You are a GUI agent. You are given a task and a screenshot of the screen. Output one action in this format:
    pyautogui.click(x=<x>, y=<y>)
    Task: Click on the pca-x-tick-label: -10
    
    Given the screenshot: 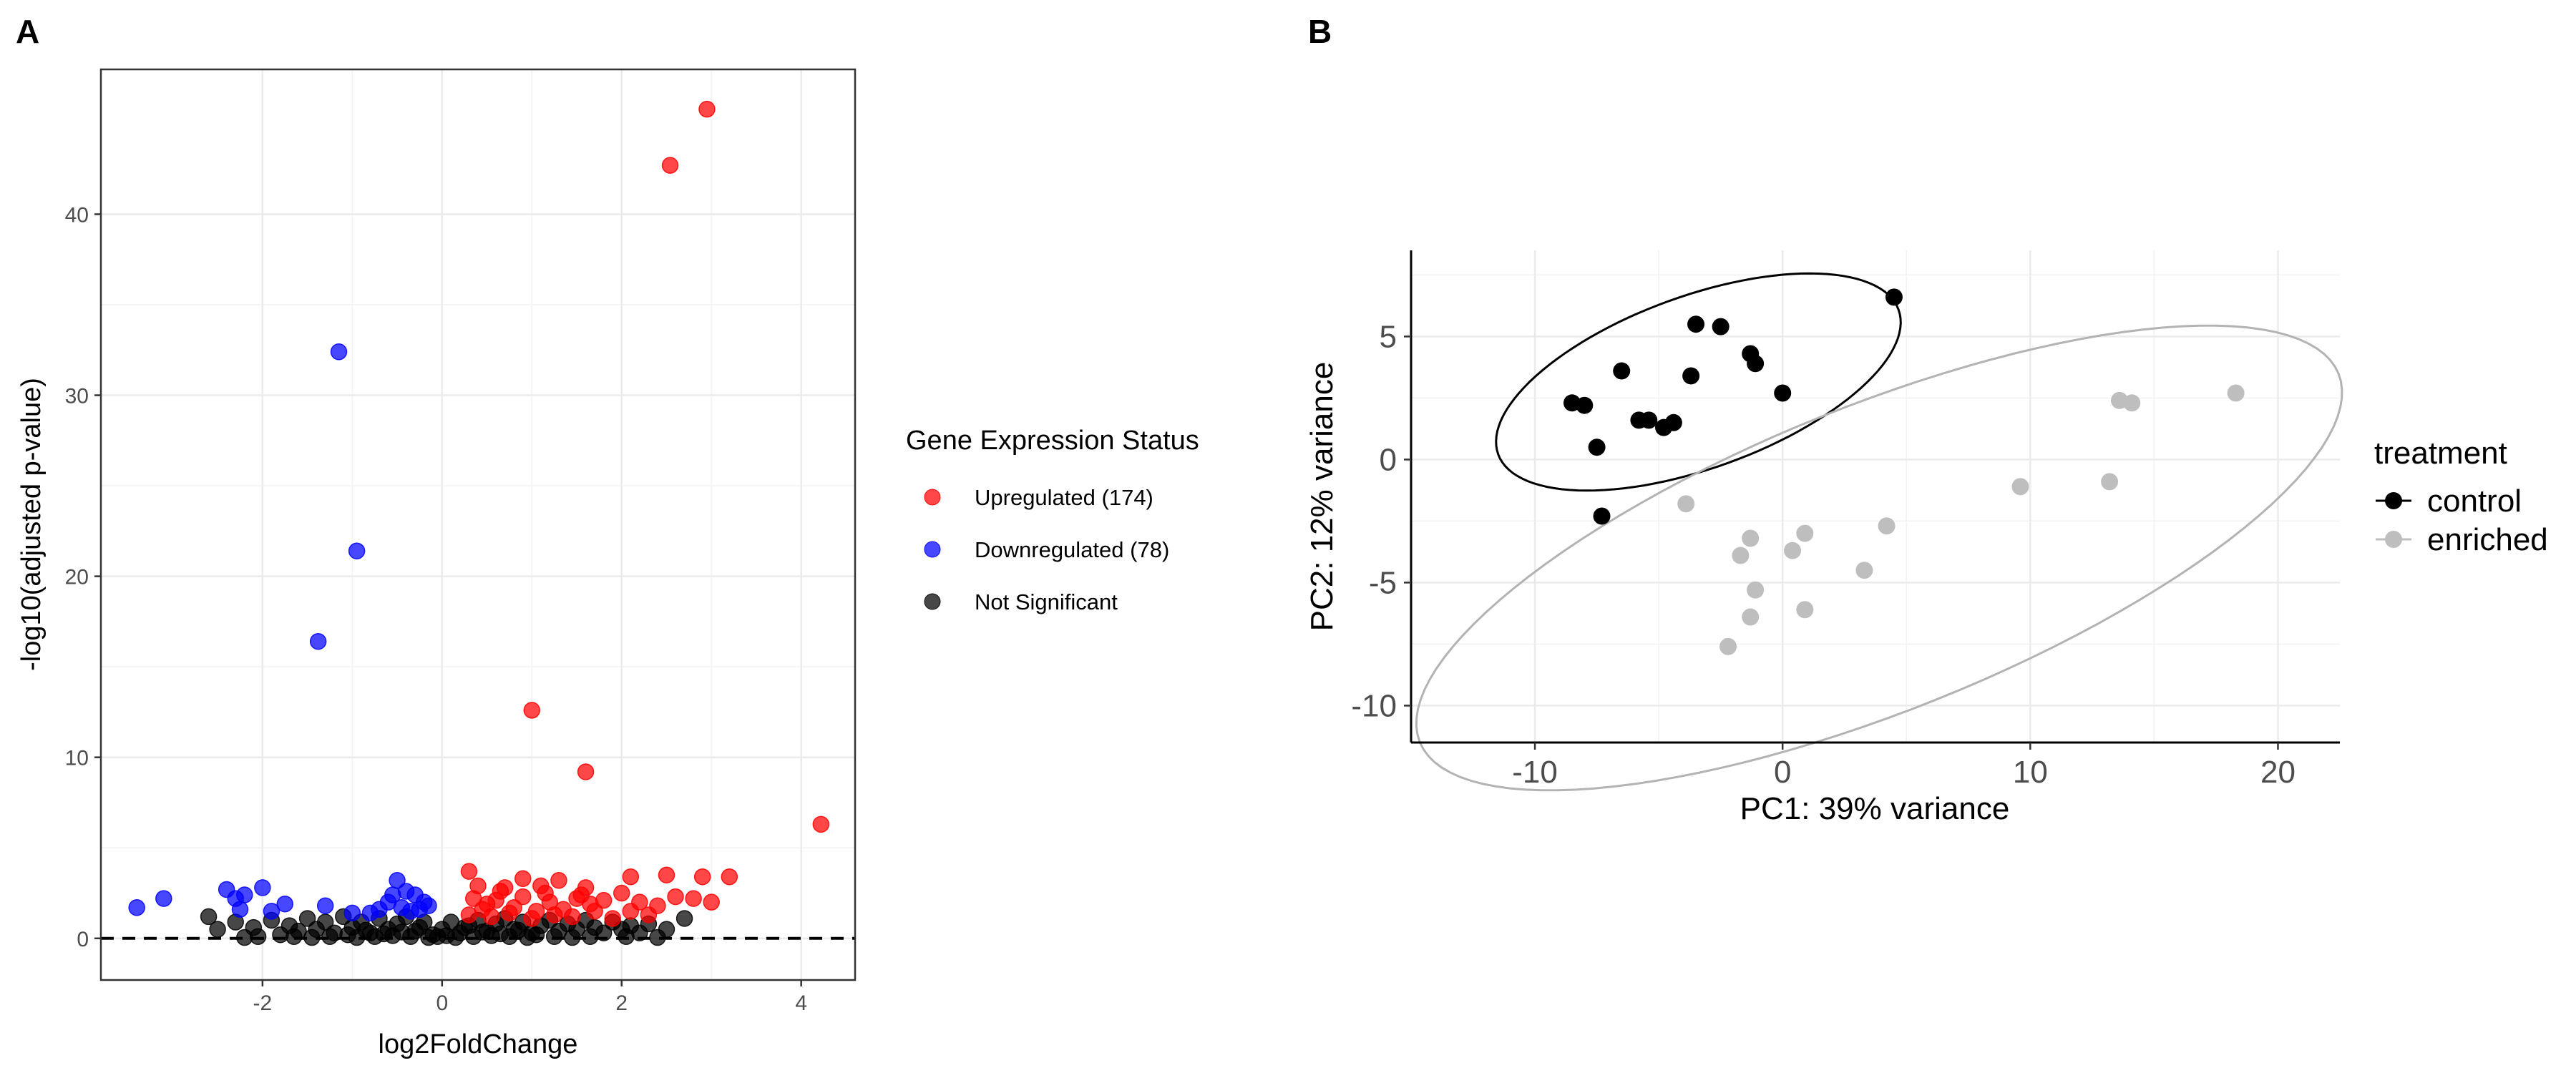 What is the action you would take?
    pyautogui.click(x=1535, y=772)
    